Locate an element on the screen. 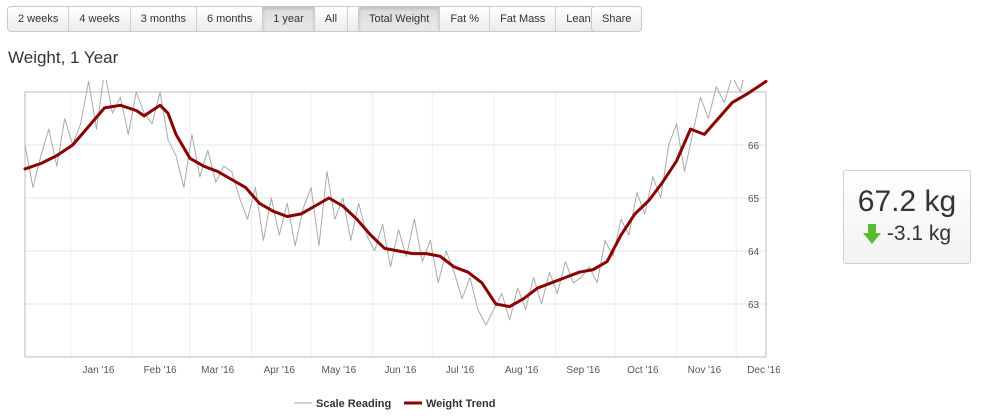 The width and height of the screenshot is (999, 416). weight-change-row: -3.1 kg is located at coordinates (907, 234).